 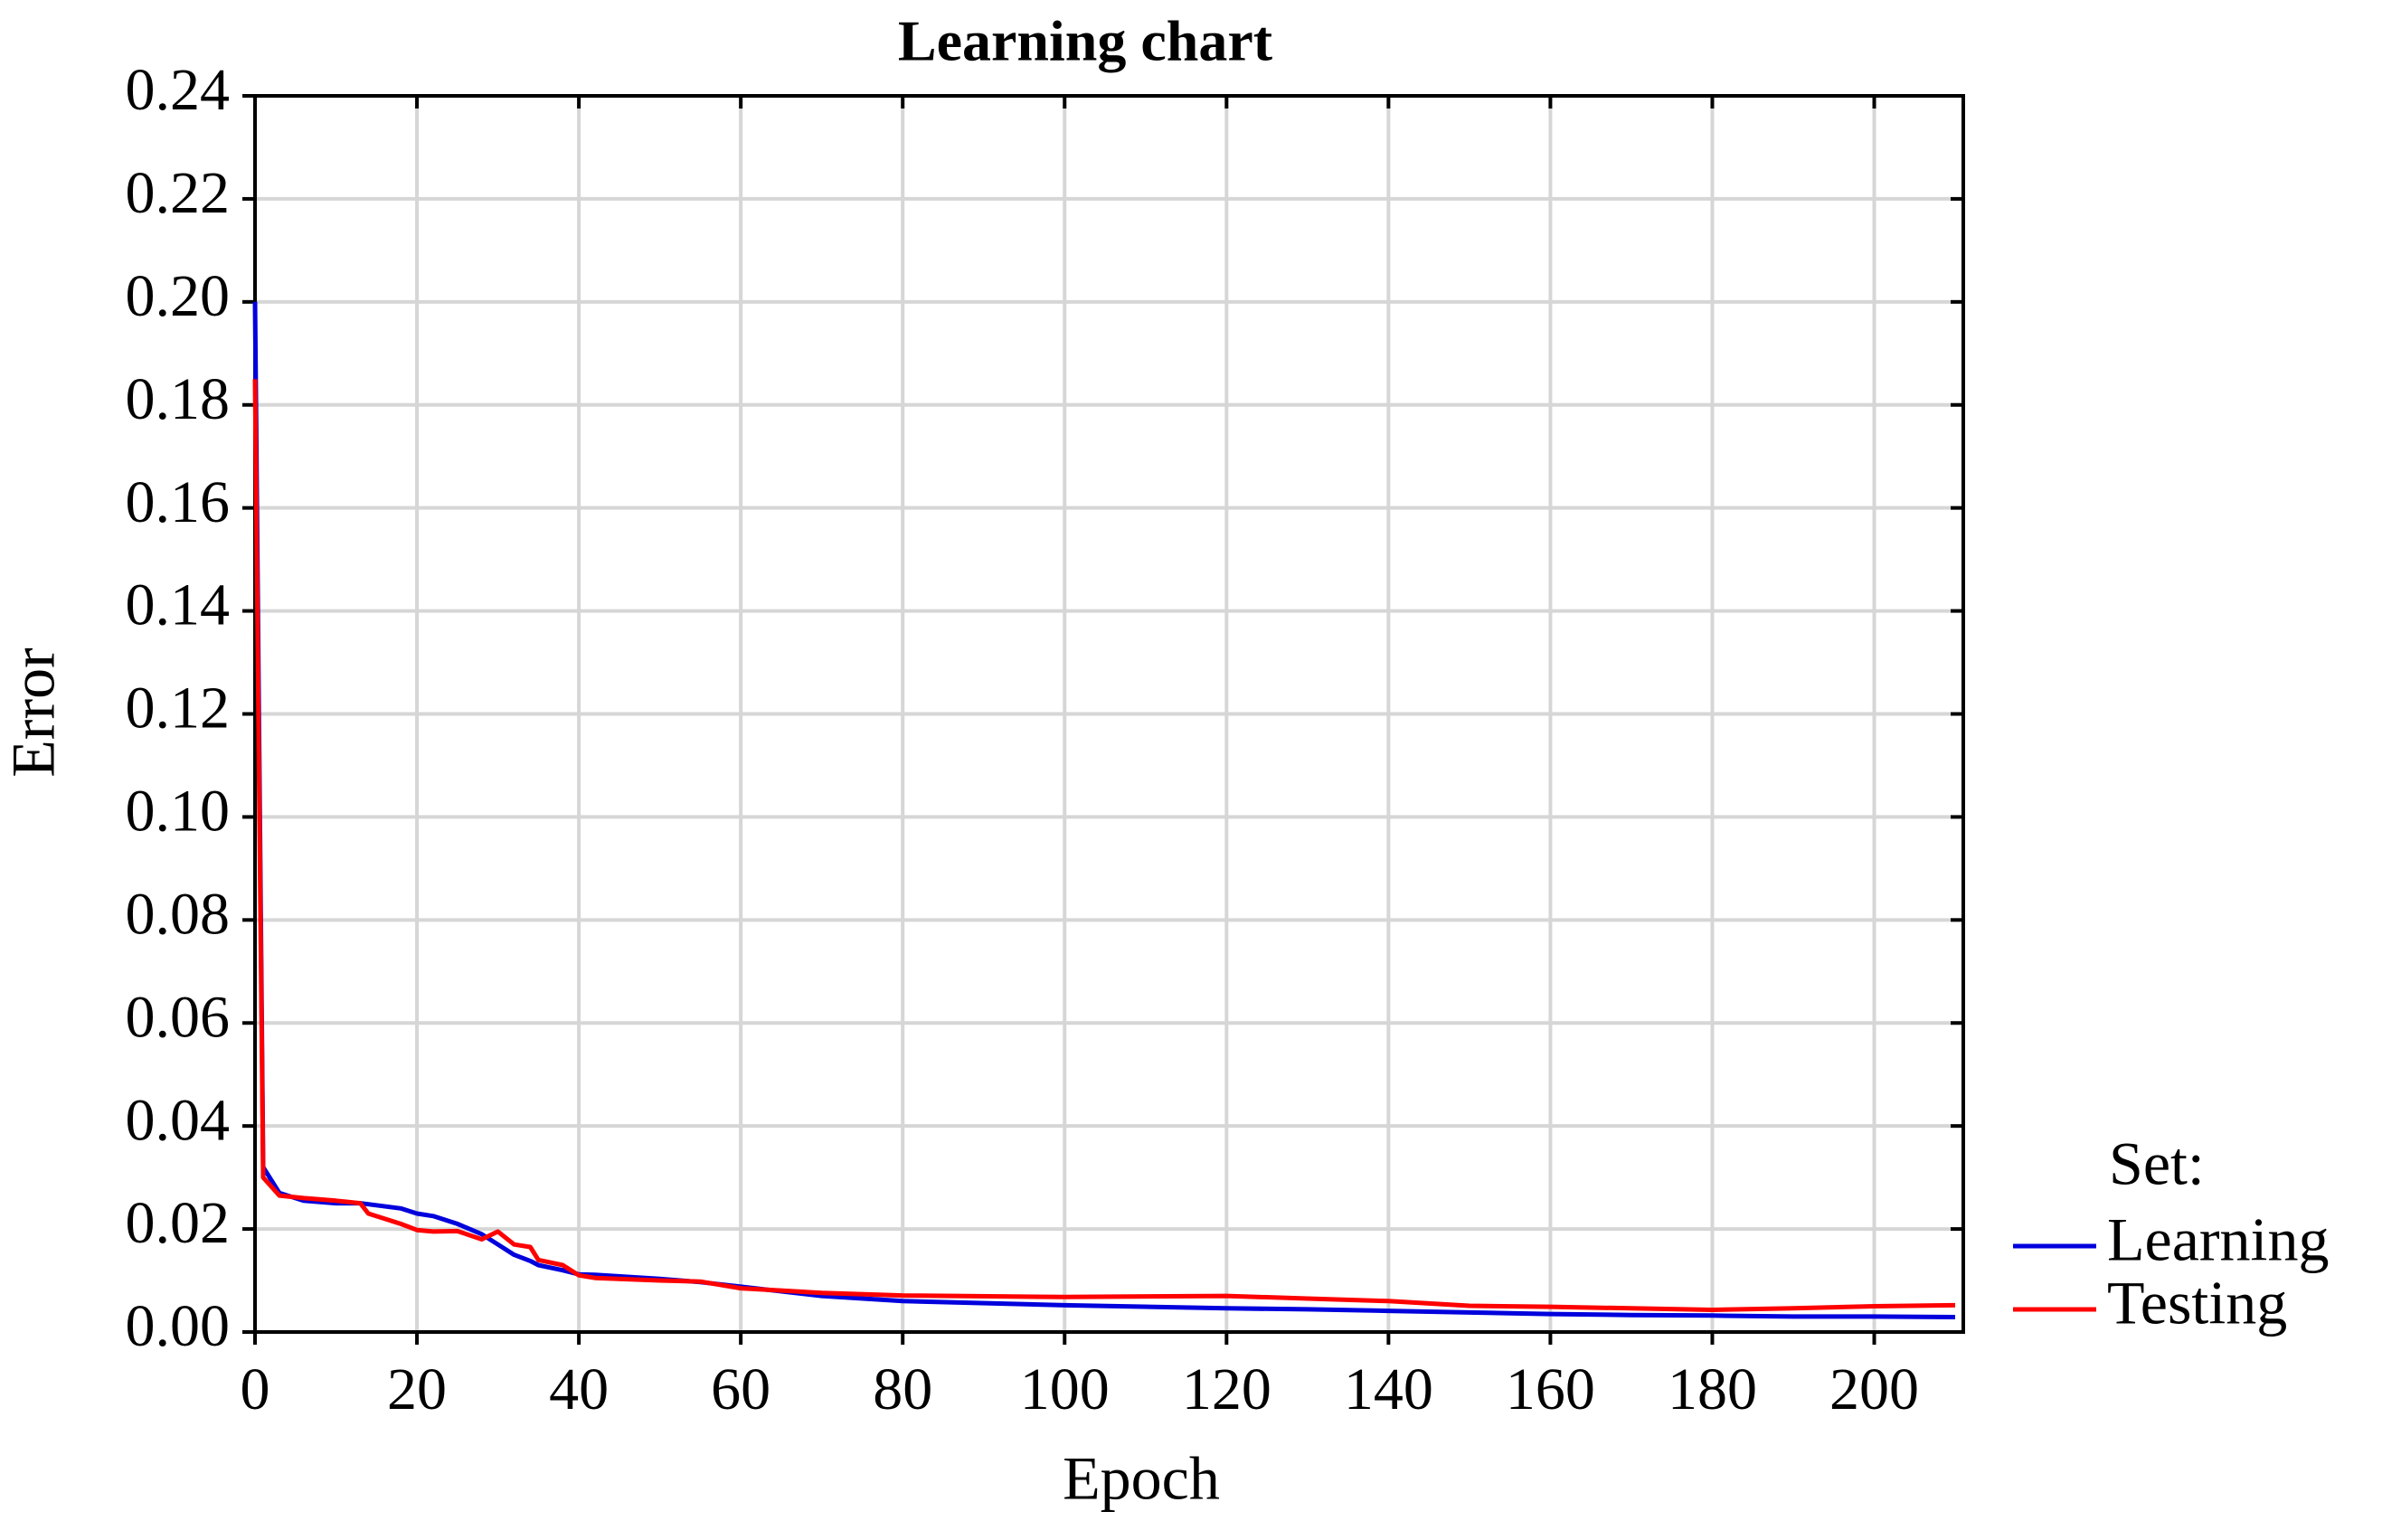 I want to click on x-tick-label: 20, so click(x=417, y=1389).